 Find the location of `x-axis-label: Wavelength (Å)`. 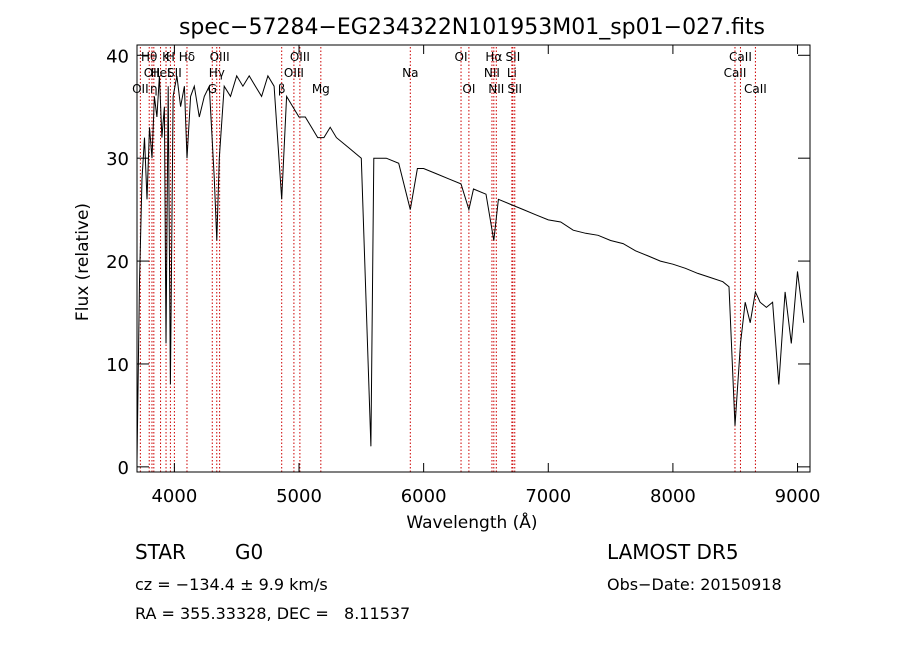

x-axis-label: Wavelength (Å) is located at coordinates (471, 522).